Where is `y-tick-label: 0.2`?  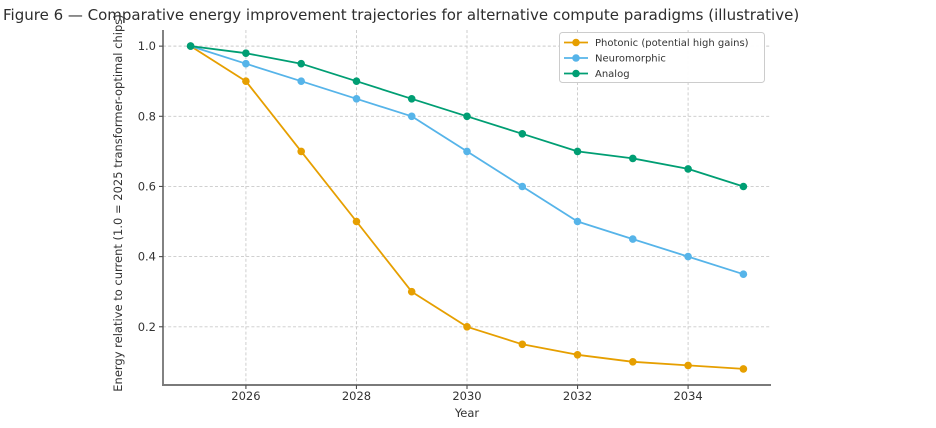 y-tick-label: 0.2 is located at coordinates (147, 327).